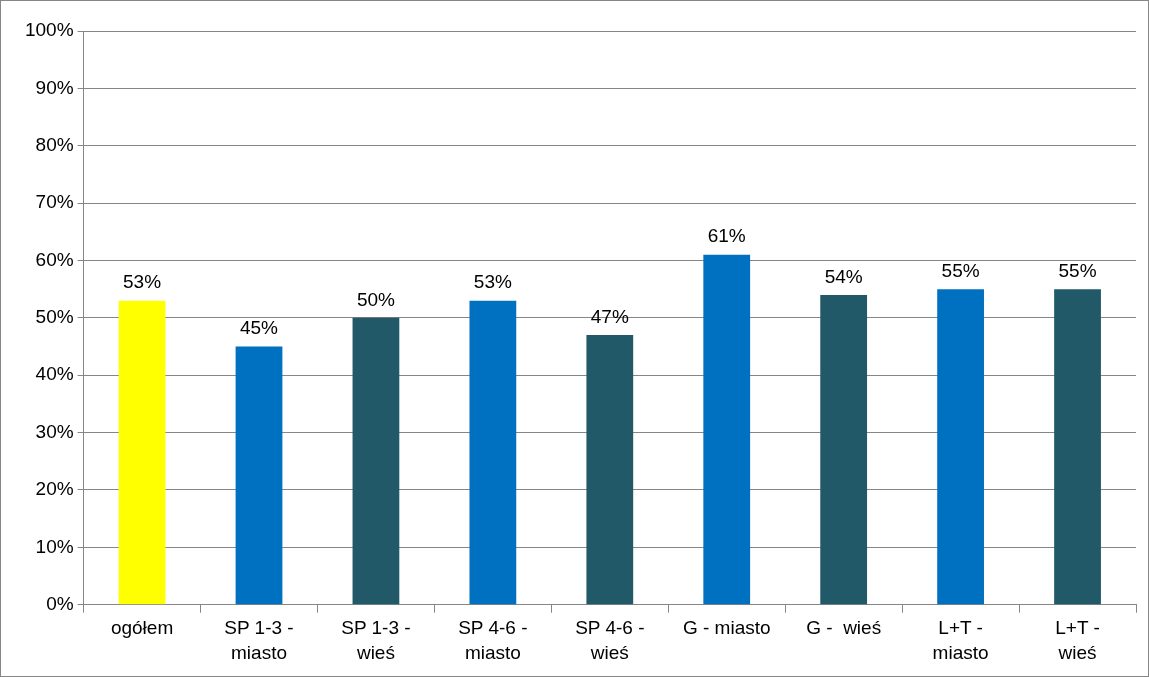 This screenshot has width=1149, height=677. I want to click on x-tick-label: SP 1-3 - wieś, so click(376, 640).